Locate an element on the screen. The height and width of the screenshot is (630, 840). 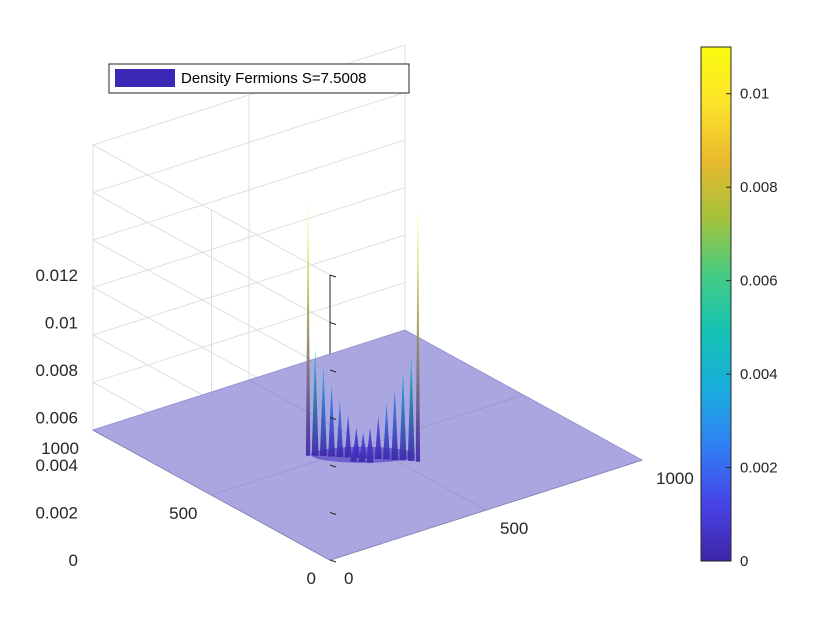
colorbar-ticks: 0 0.002 0.004 0.006 0.008 0.01 is located at coordinates (752, 328).